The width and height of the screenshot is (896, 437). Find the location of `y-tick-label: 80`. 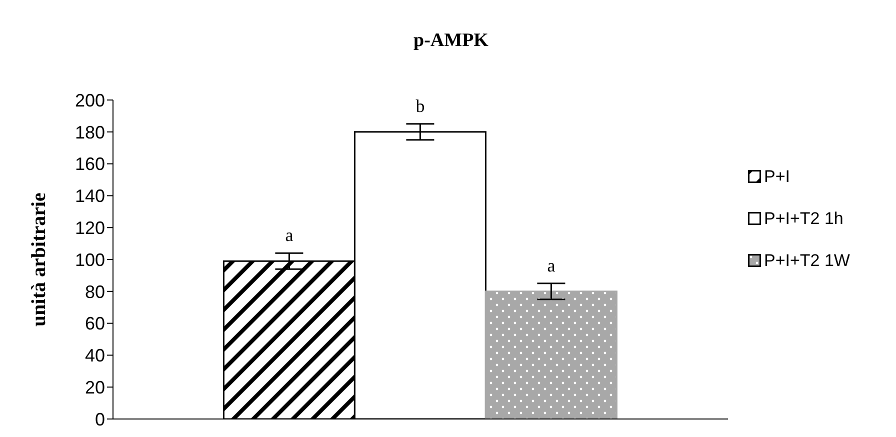

y-tick-label: 80 is located at coordinates (94, 292).